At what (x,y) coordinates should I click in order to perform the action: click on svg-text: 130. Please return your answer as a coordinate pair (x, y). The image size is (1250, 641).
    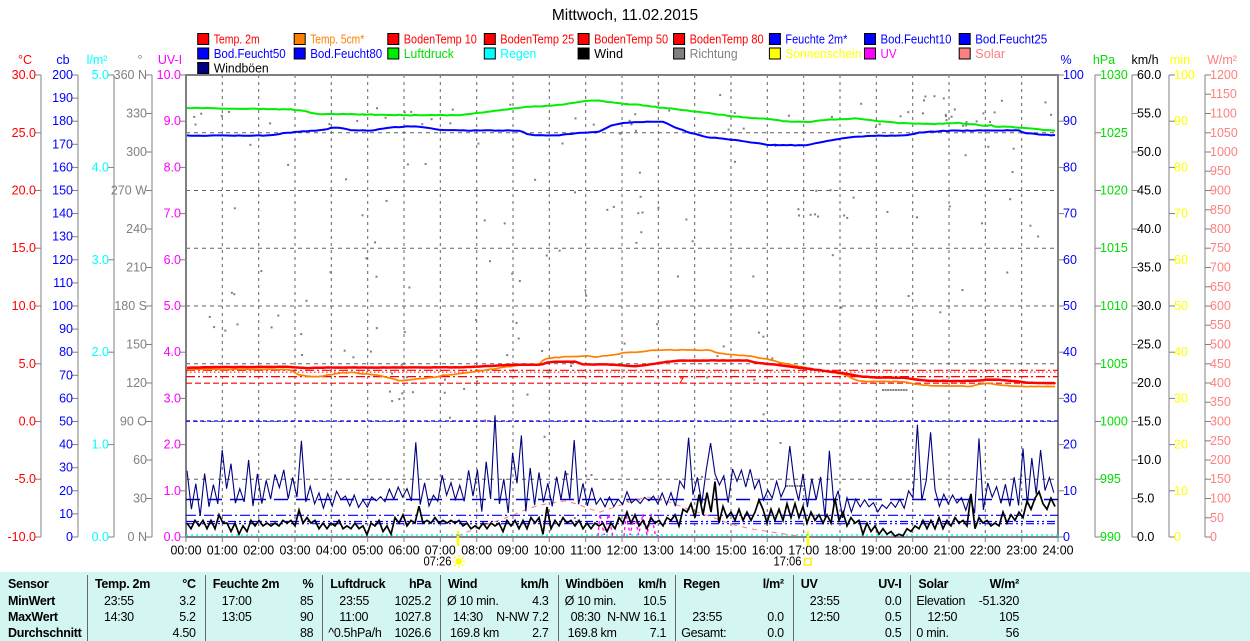
    Looking at the image, I should click on (62, 237).